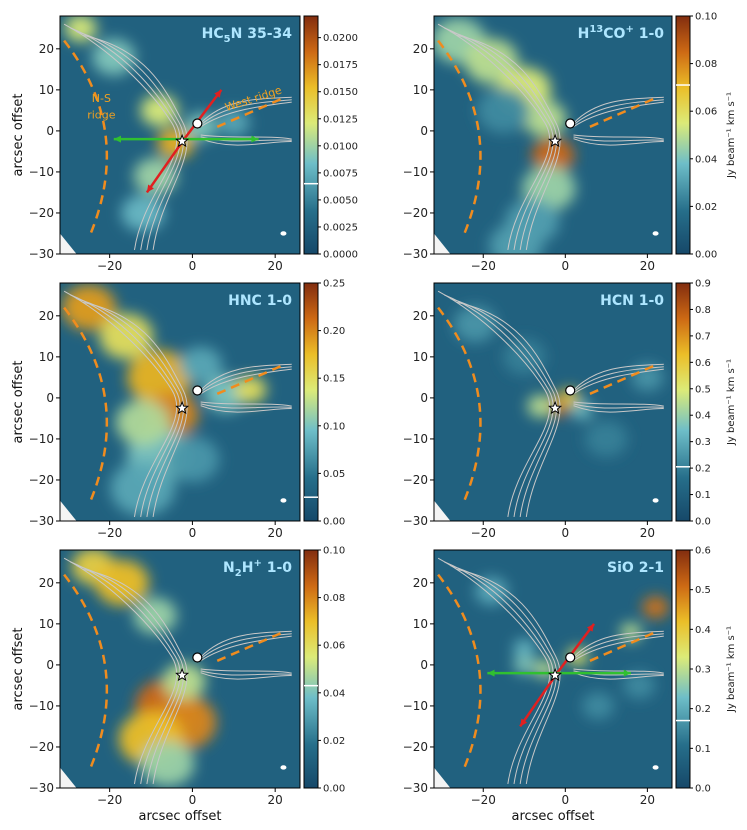  What do you see at coordinates (627, 673) in the screenshot?
I see `outflow-arrow-green-east-head` at bounding box center [627, 673].